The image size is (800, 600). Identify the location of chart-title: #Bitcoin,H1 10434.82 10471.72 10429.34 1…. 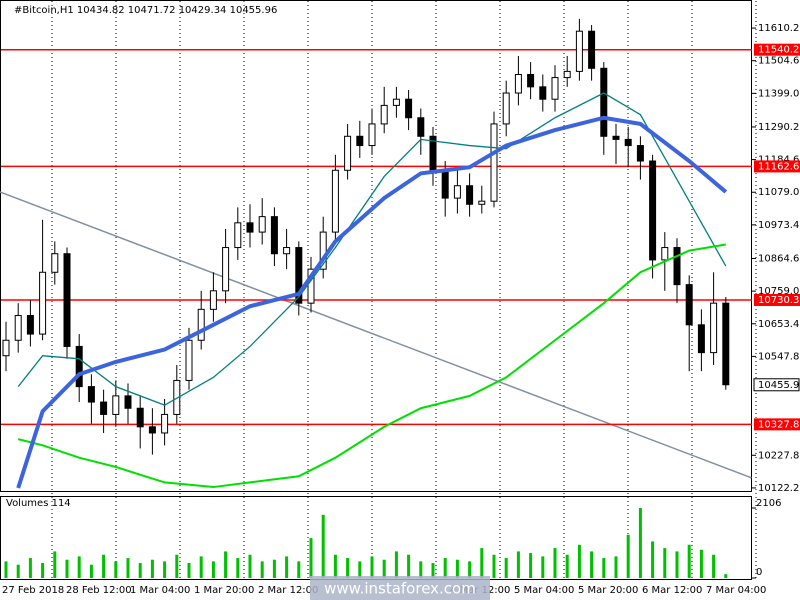
(145, 10).